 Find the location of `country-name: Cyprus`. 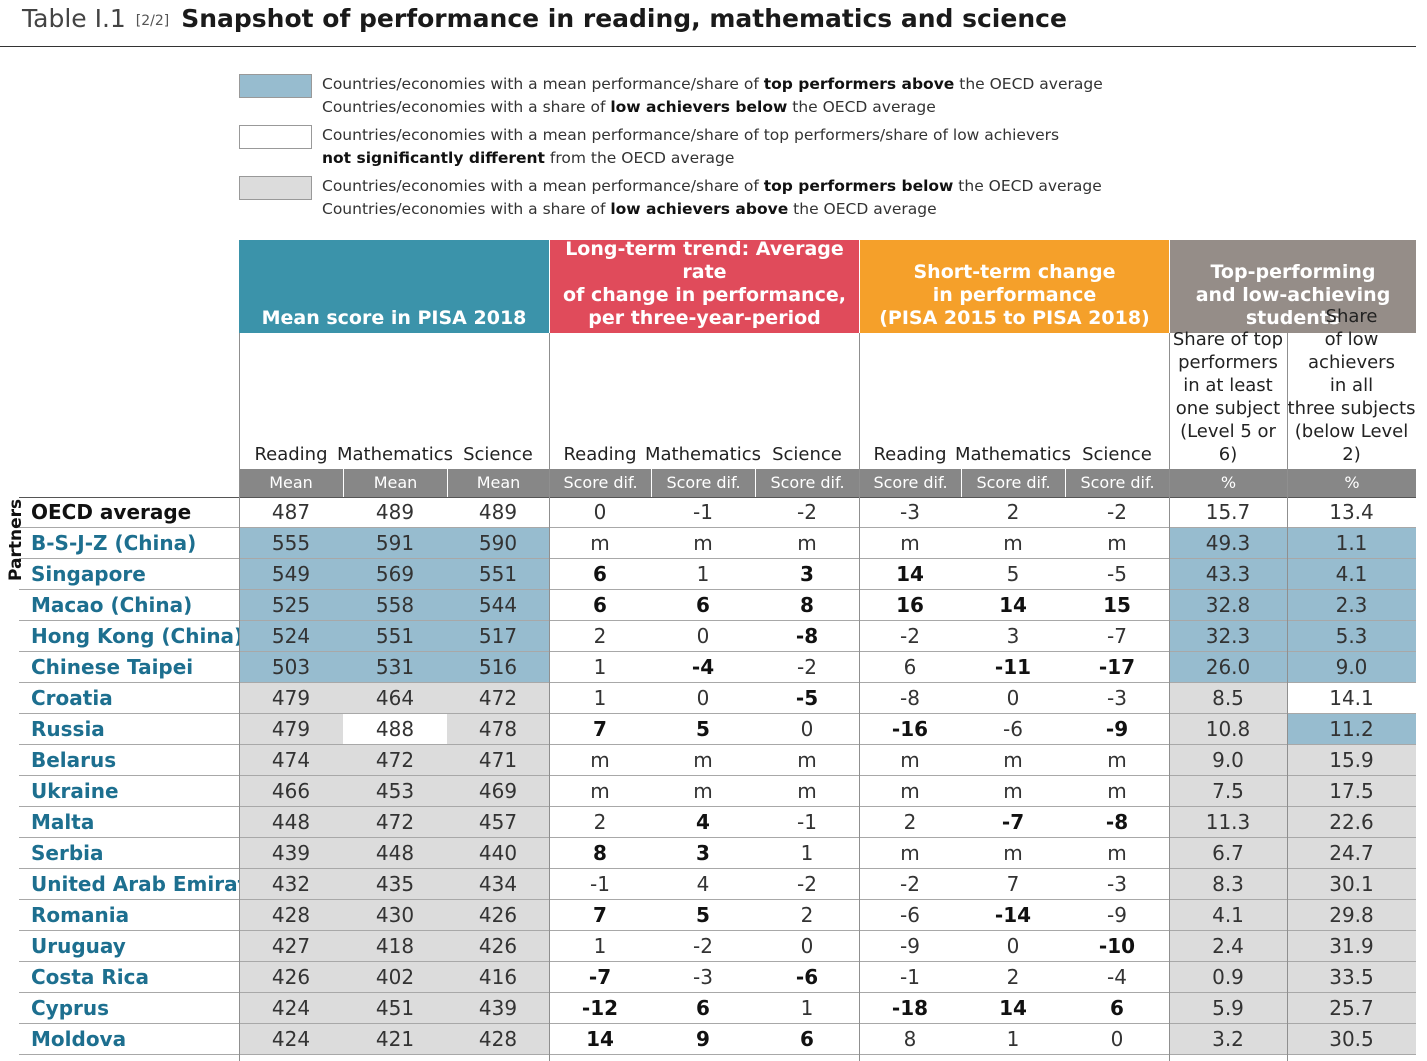

country-name: Cyprus is located at coordinates (70, 1008).